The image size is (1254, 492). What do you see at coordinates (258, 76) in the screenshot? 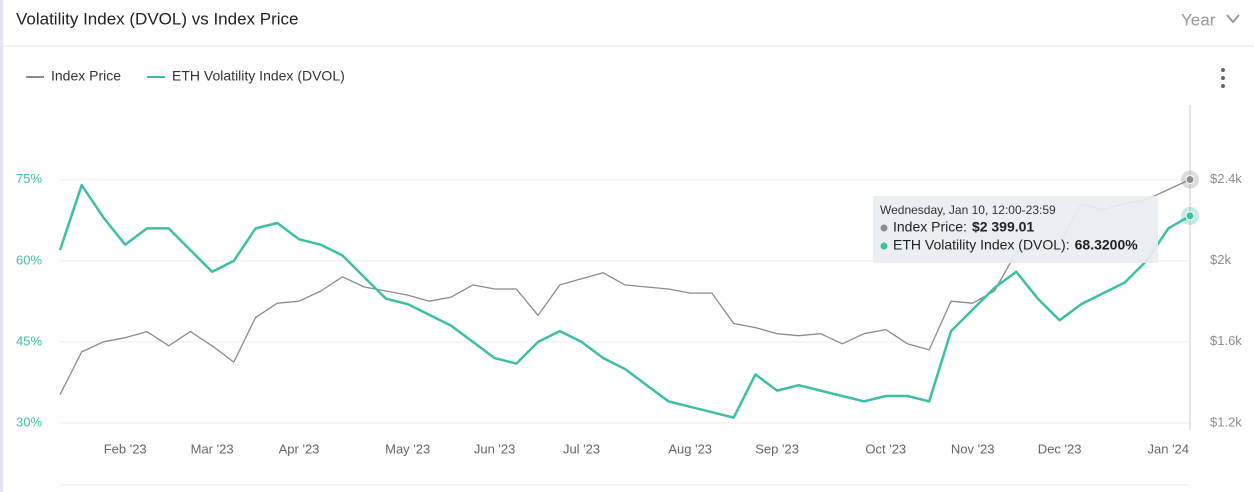
I see `legend-label: ETH Volatility Index (DVOL)` at bounding box center [258, 76].